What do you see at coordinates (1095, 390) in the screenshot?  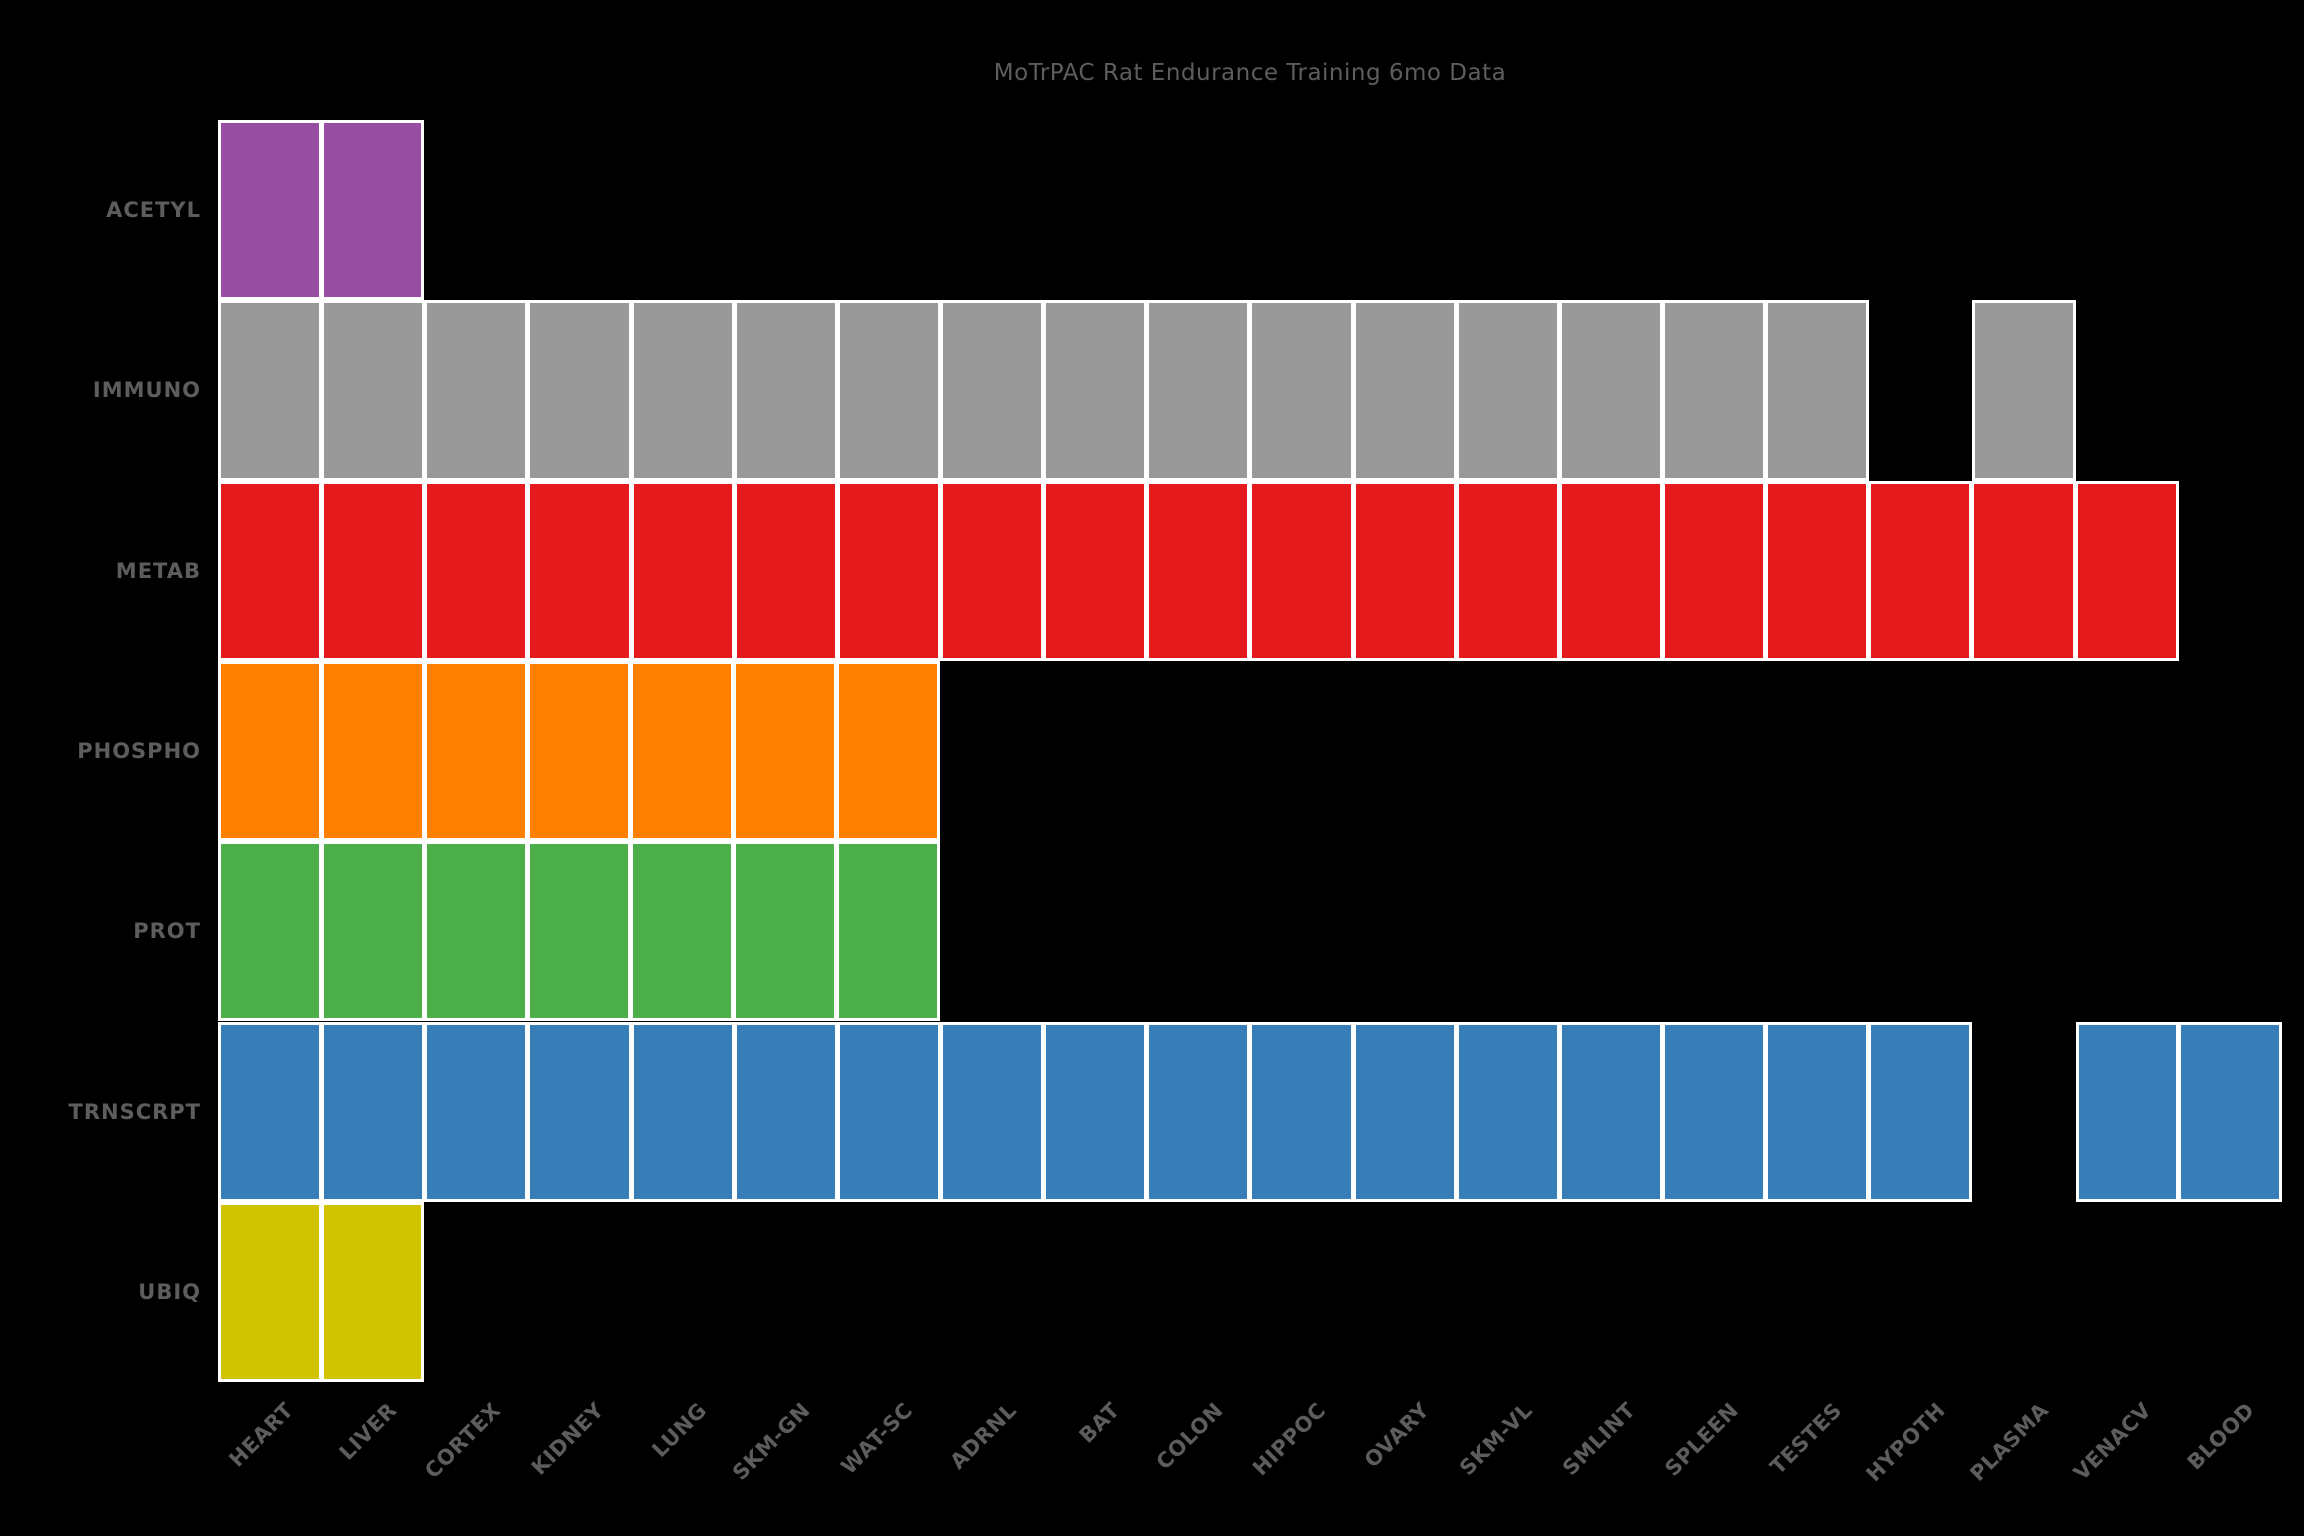 I see `matrix-cell-immuno-bat` at bounding box center [1095, 390].